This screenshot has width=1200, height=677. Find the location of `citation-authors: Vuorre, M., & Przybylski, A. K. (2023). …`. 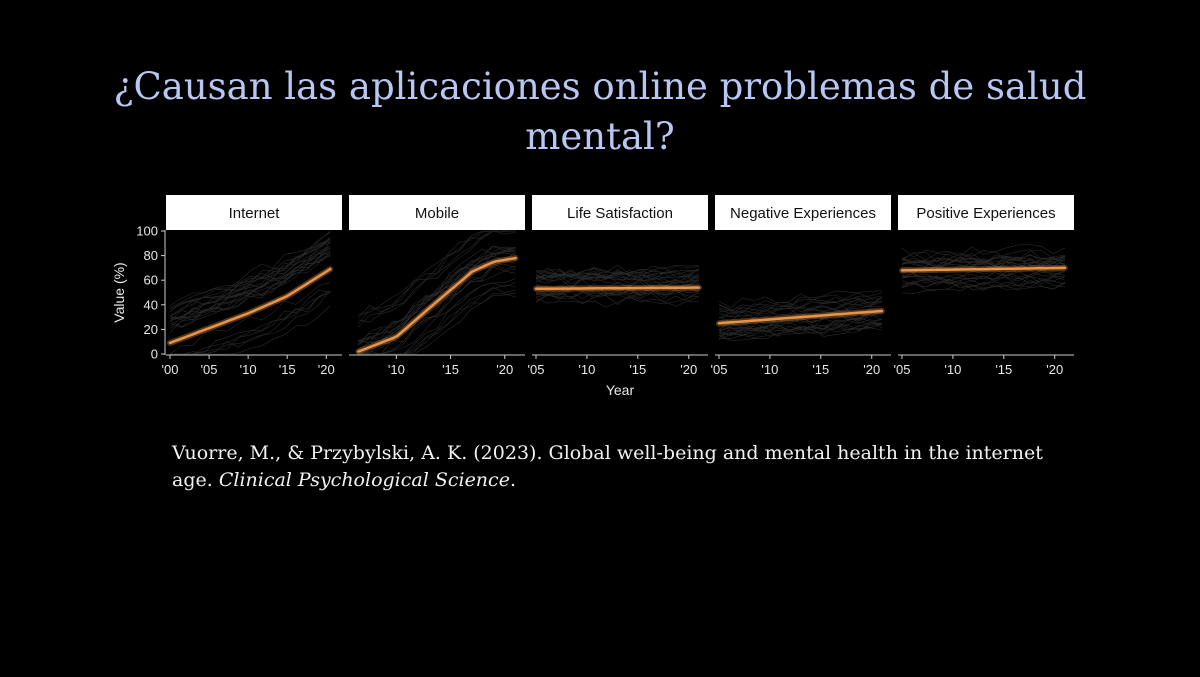

citation-authors: Vuorre, M., & Przybylski, A. K. (2023). … is located at coordinates (607, 466).